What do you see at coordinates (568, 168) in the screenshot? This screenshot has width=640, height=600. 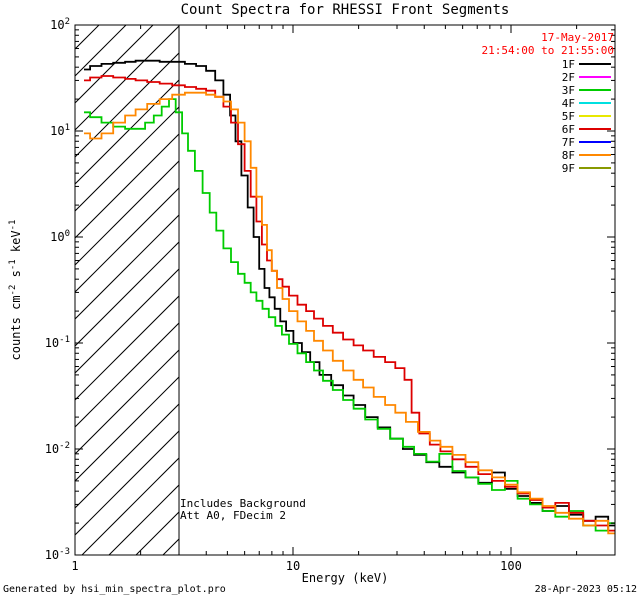 I see `legend-label-9F: 9F` at bounding box center [568, 168].